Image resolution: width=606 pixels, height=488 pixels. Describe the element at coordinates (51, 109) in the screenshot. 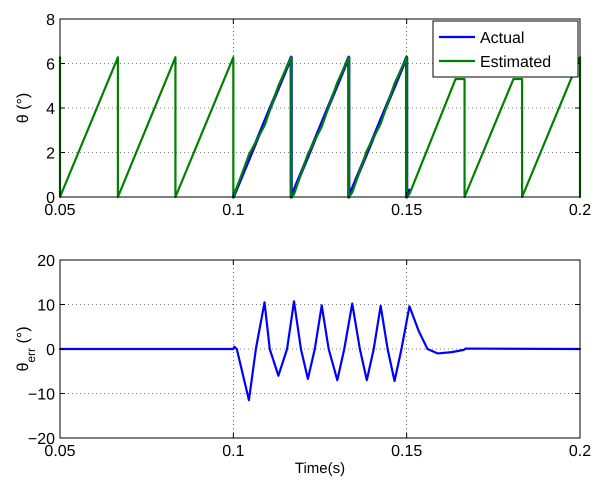

I see `y-tick-label: 4` at that location.